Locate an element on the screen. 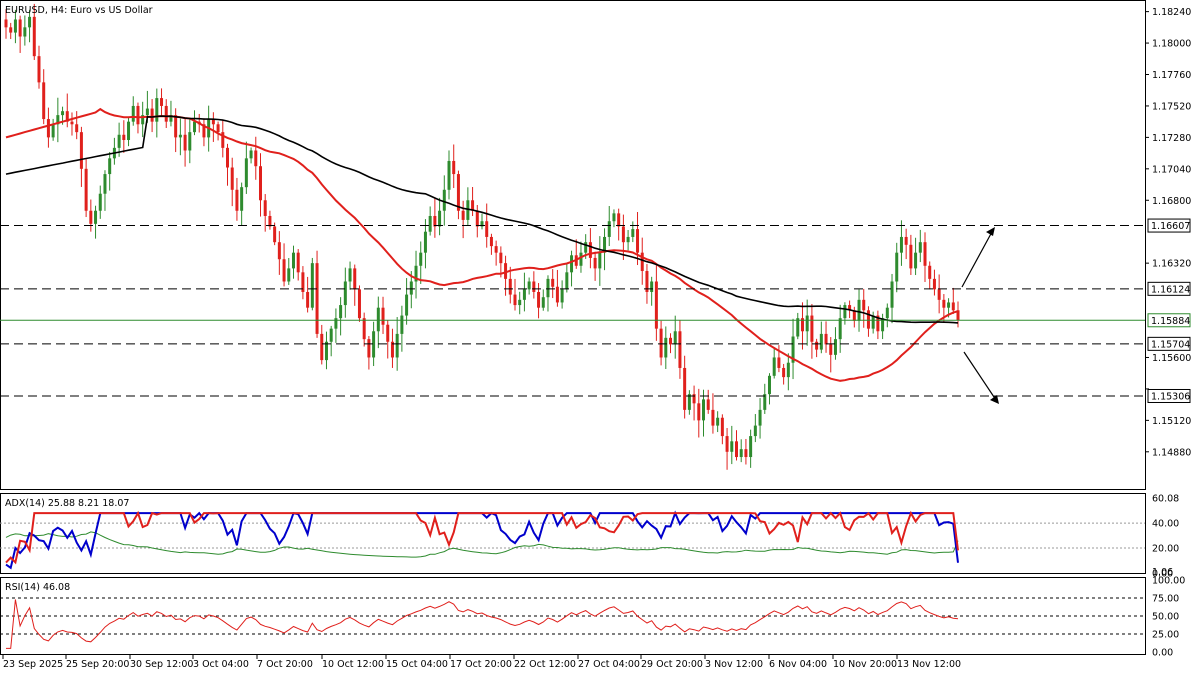  rsi-tick-label: 0.00 is located at coordinates (1162, 653).